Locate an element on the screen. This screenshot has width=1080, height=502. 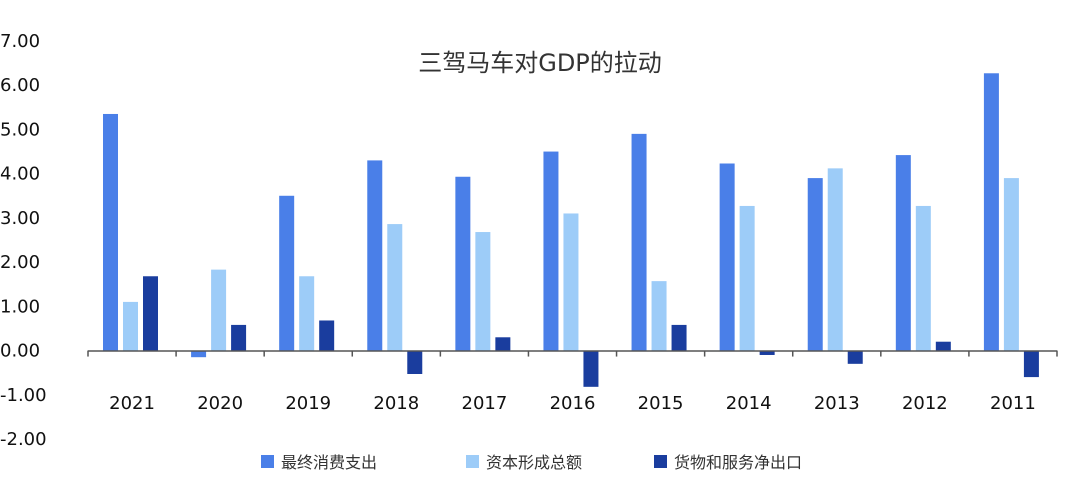
legend-label: 资本形成总额 is located at coordinates (534, 462).